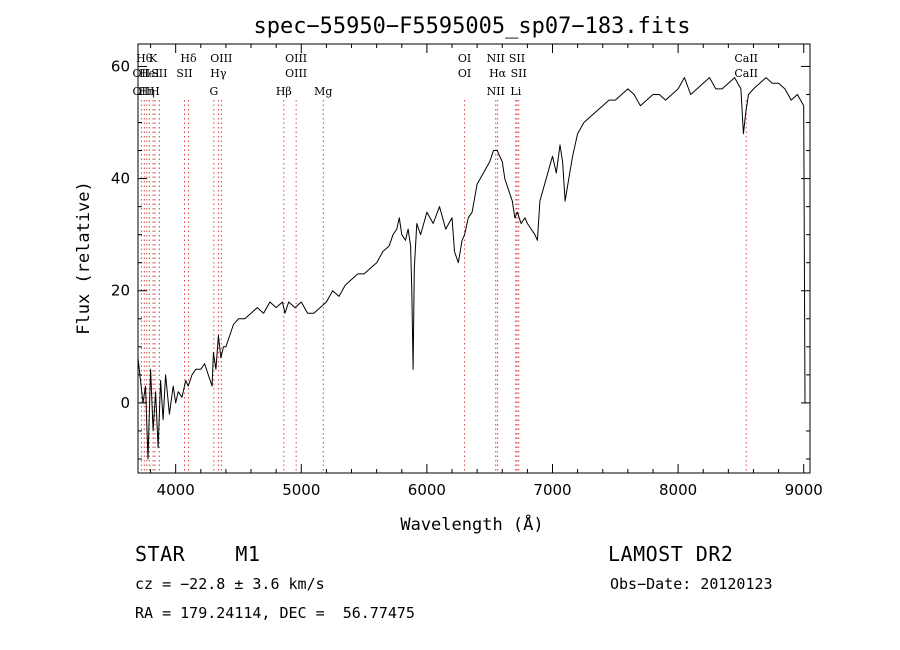 The width and height of the screenshot is (900, 650). Describe the element at coordinates (155, 91) in the screenshot. I see `marker-label: H` at that location.